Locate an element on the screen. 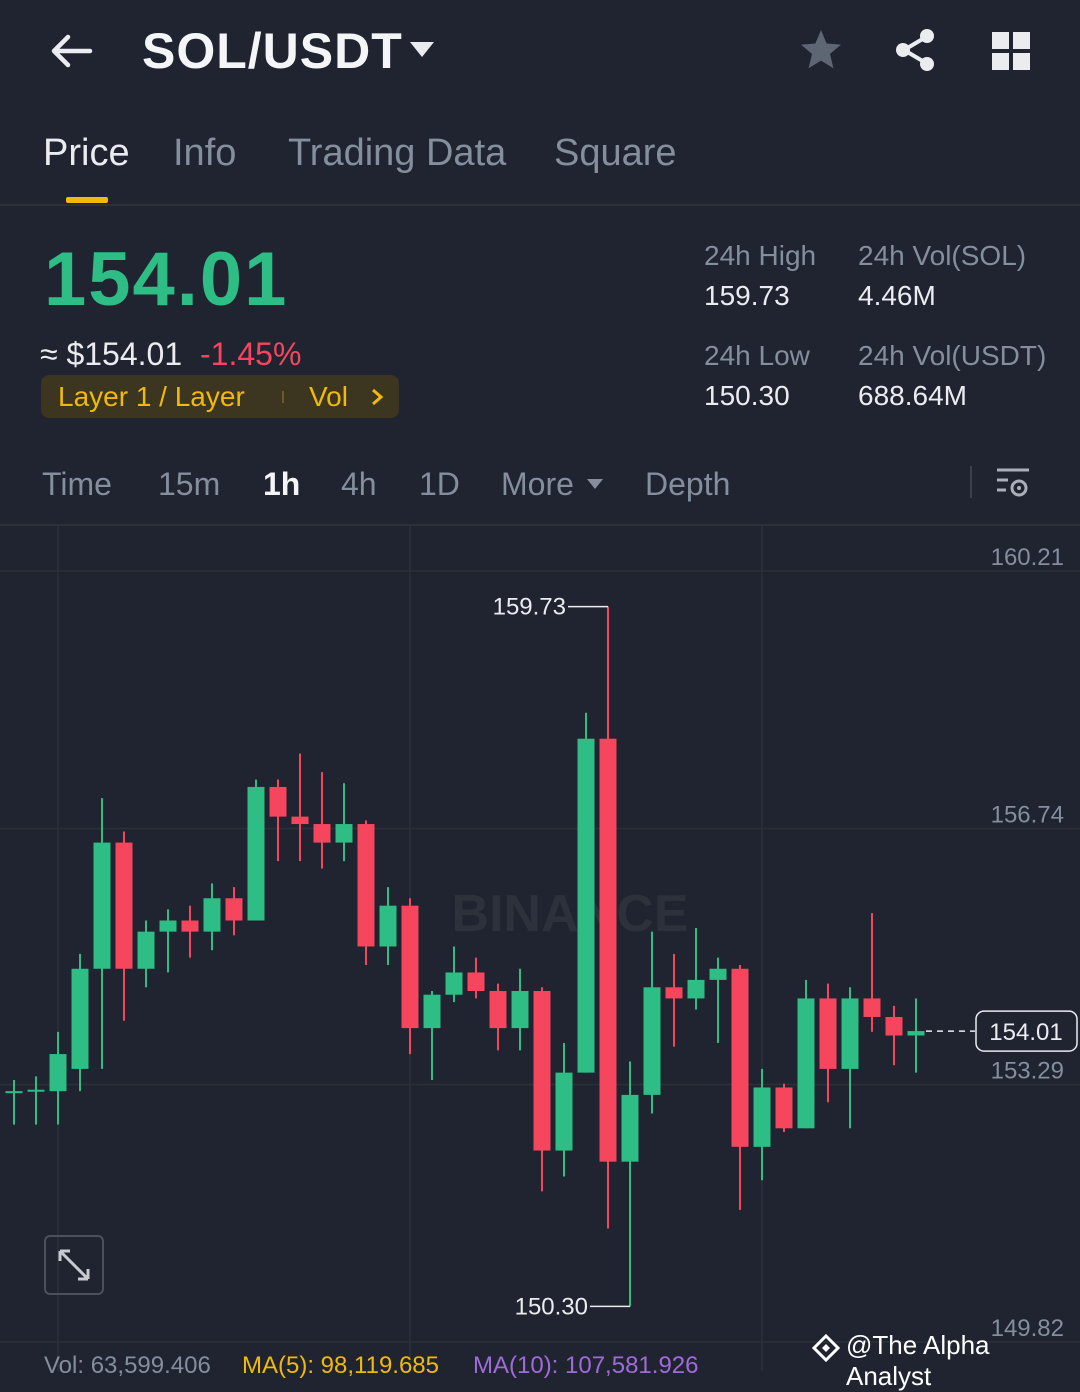 This screenshot has width=1080, height=1392. price-tick-label: 156.74 is located at coordinates (1027, 814).